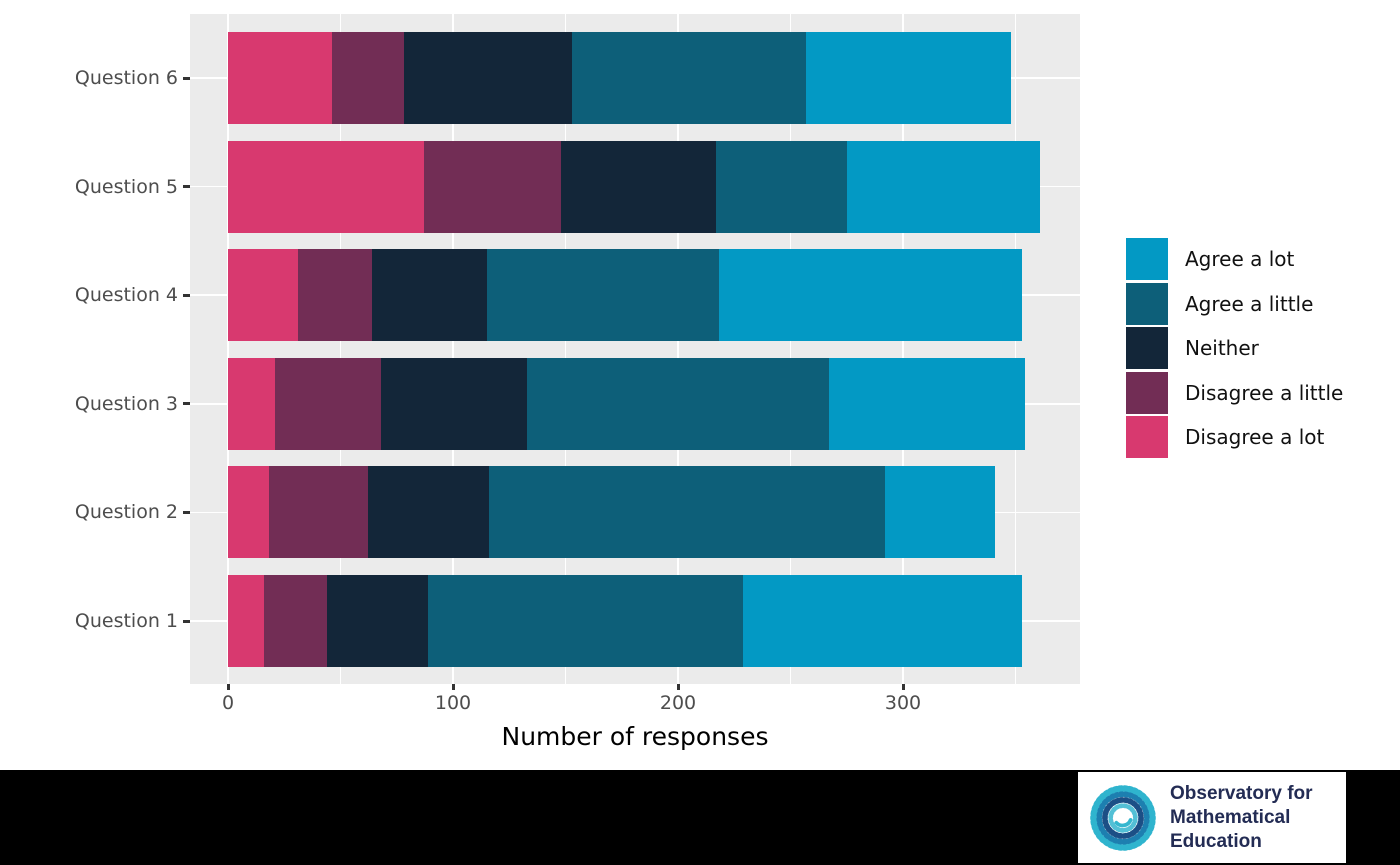 The height and width of the screenshot is (865, 1400). I want to click on logo-text: Observatory for Mathematical Education, so click(1241, 818).